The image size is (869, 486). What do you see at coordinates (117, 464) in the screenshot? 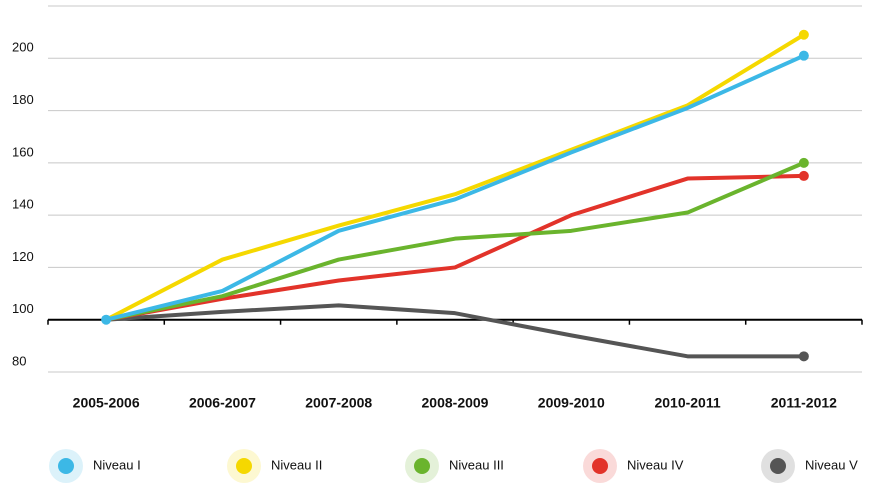
I see `legend-label: Niveau I` at bounding box center [117, 464].